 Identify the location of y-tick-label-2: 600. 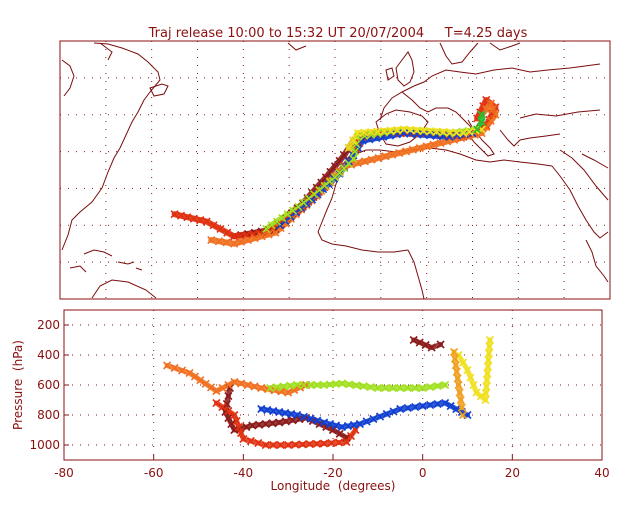
(48, 385).